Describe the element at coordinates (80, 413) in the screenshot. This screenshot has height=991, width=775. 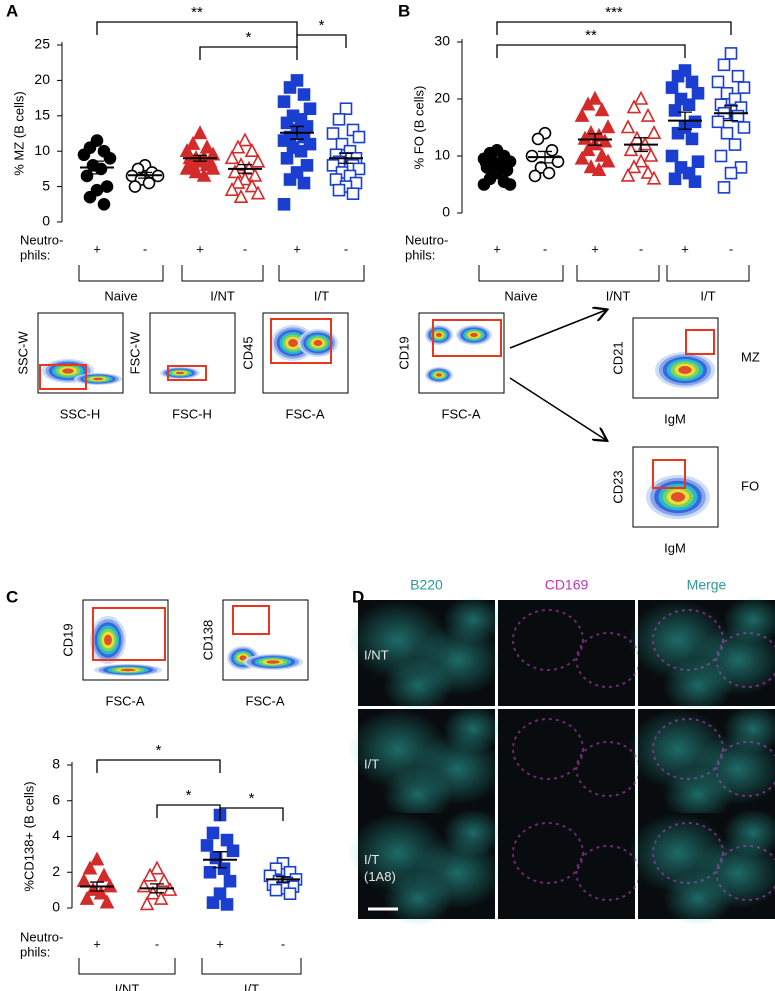
I see `flow-x-label: SSC-H` at that location.